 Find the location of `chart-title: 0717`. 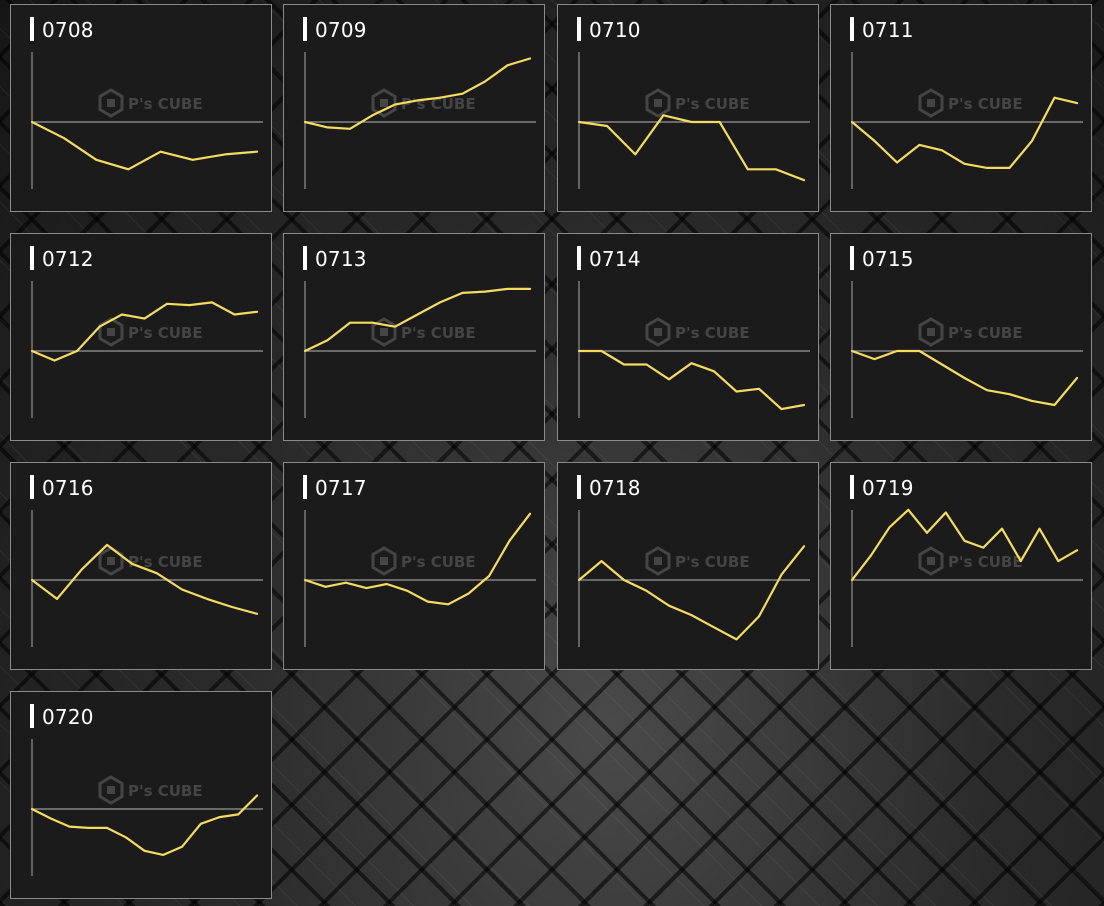

chart-title: 0717 is located at coordinates (341, 488).